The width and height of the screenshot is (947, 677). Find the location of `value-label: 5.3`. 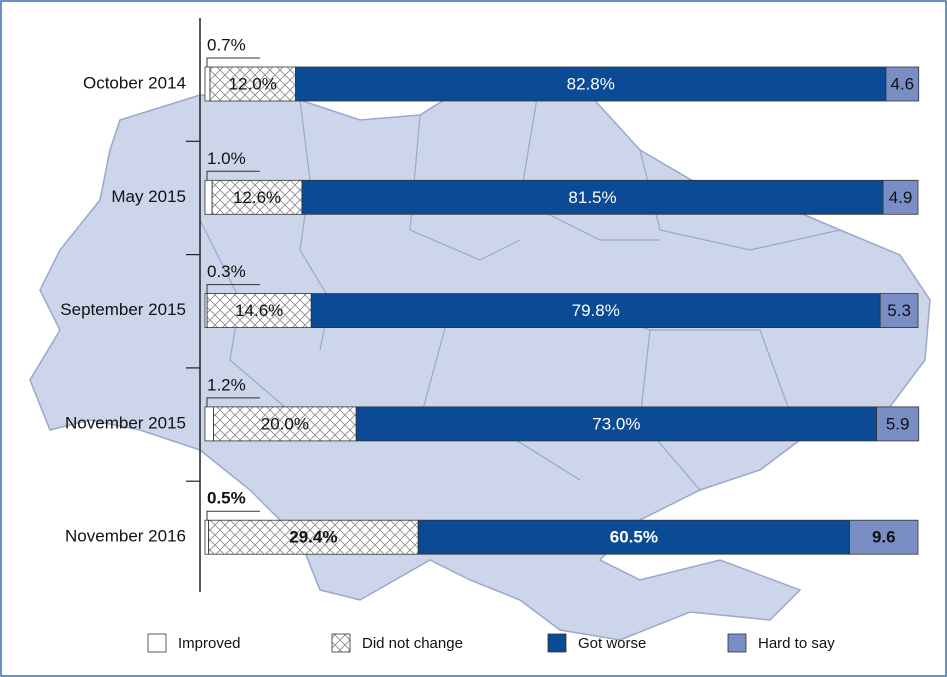

value-label: 5.3 is located at coordinates (899, 310).